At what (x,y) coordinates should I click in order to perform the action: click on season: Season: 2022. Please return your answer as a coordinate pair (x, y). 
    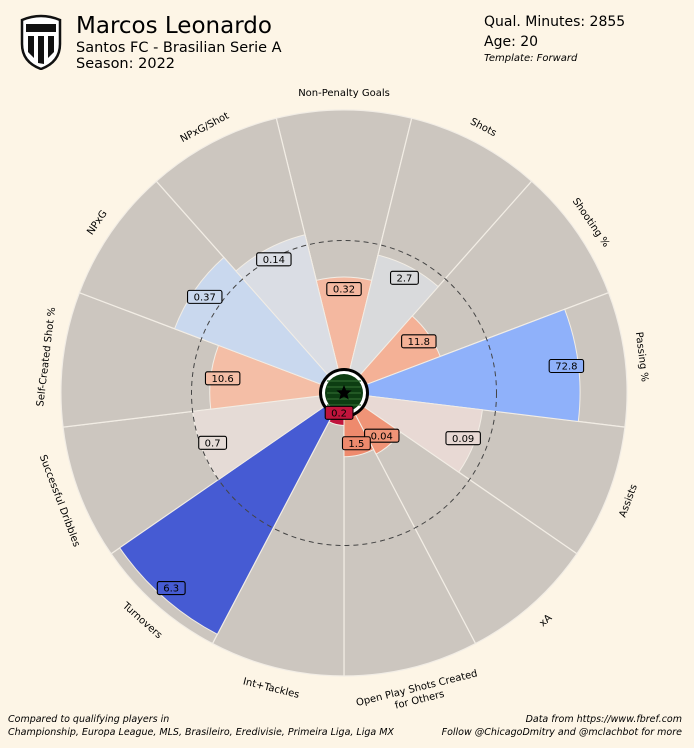
    Looking at the image, I should click on (126, 64).